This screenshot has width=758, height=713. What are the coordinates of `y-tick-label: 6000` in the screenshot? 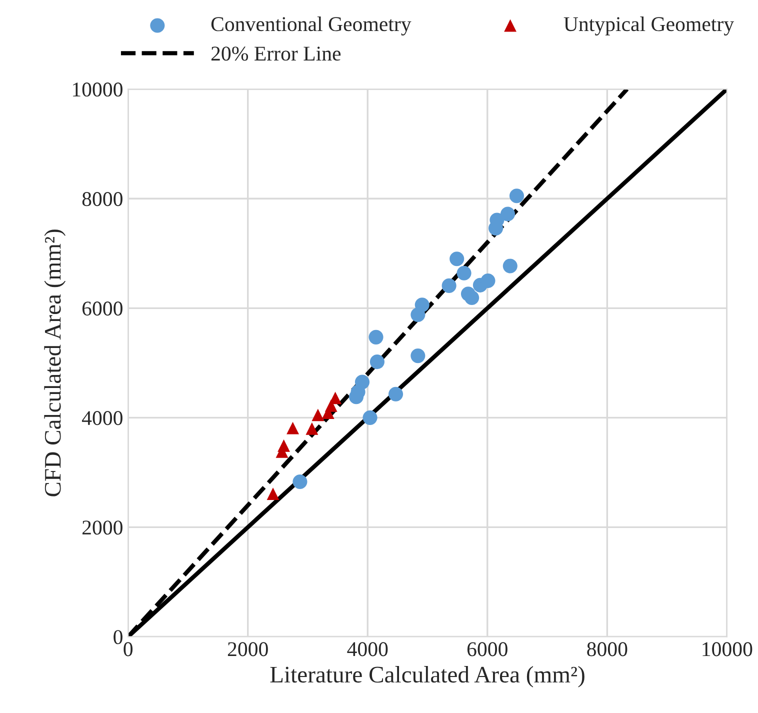 It's located at (102, 309).